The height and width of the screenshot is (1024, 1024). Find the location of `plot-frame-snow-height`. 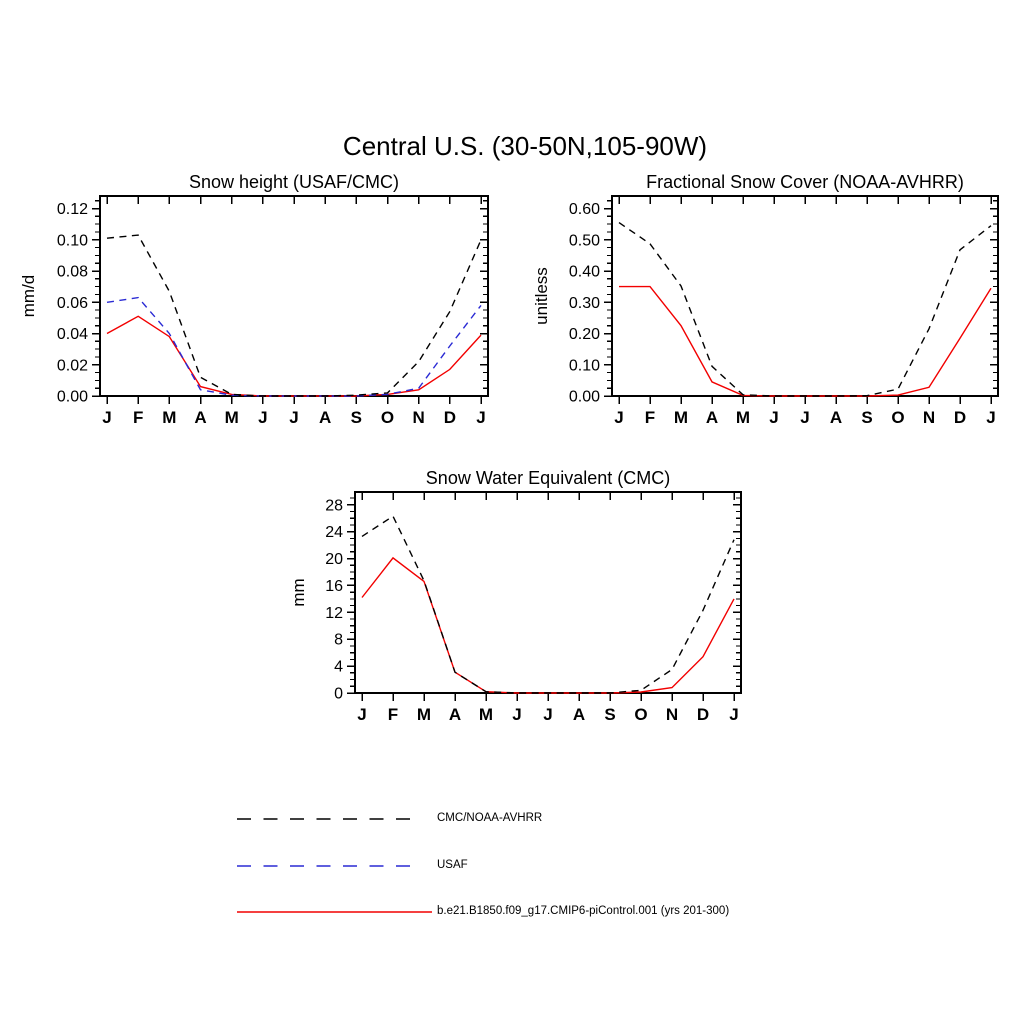

plot-frame-snow-height is located at coordinates (294, 296).